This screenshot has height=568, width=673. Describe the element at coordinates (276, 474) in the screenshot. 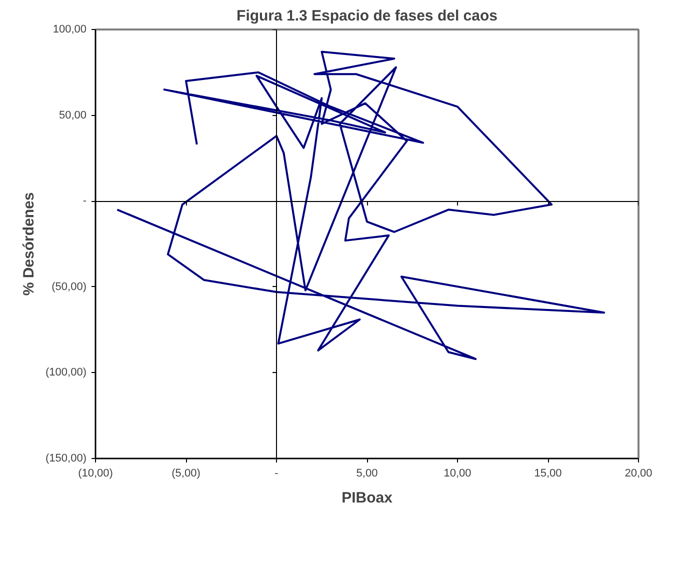

I see `x-tick-label: -` at that location.